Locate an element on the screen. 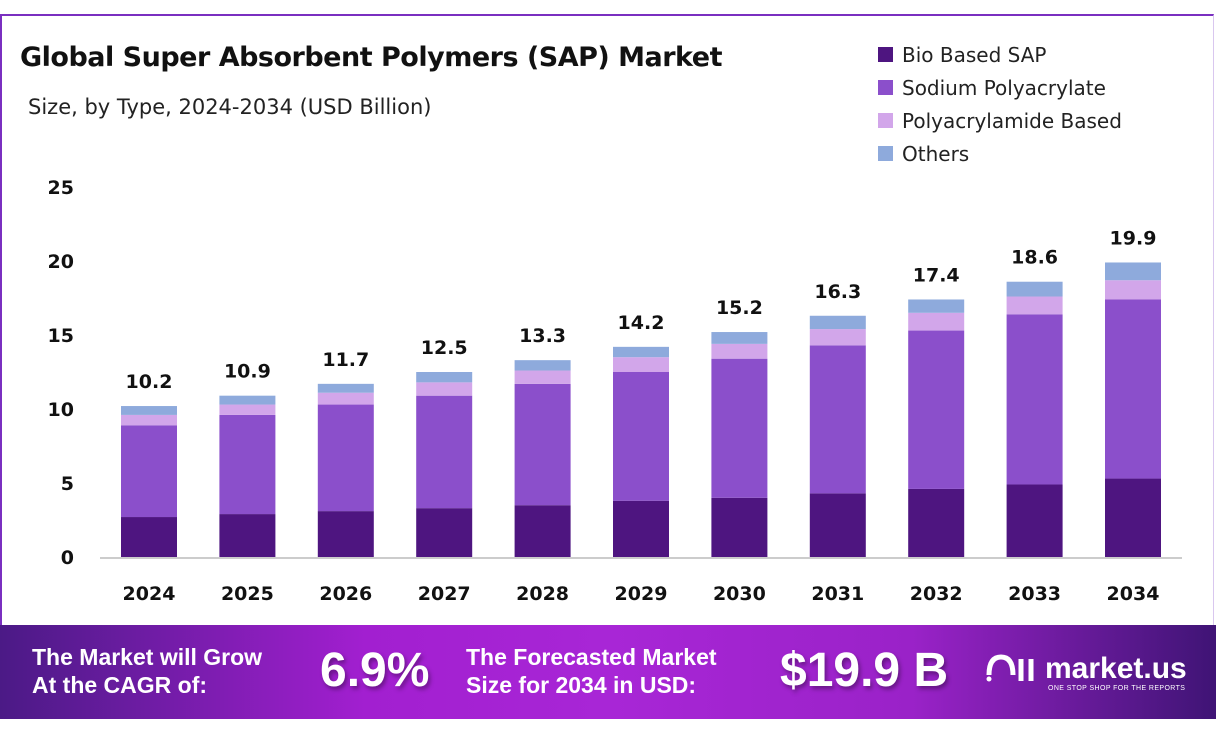  y-tick-label: 5 is located at coordinates (67, 484).